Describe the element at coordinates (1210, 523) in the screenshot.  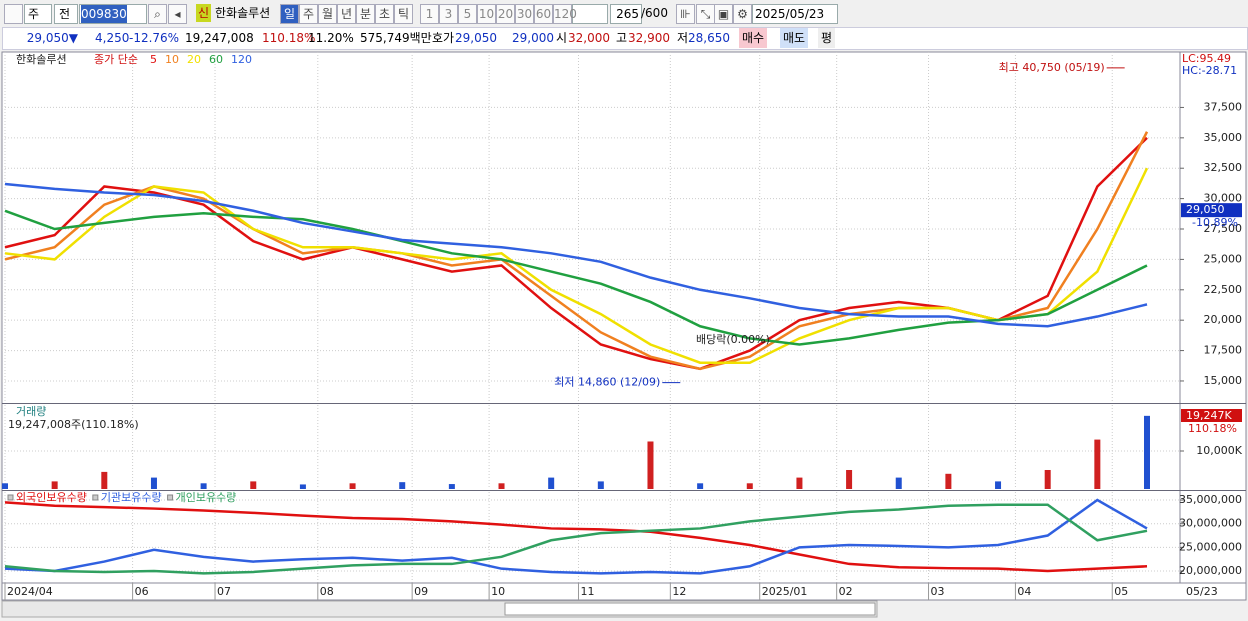
I see `y-tick-label: 30,000,000` at that location.